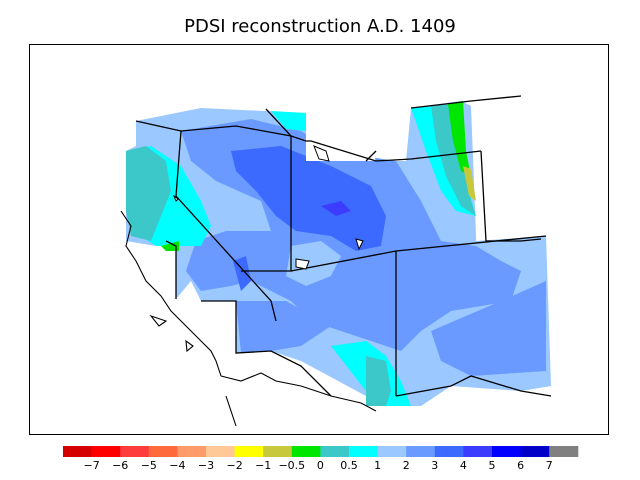 This screenshot has height=480, width=640. Describe the element at coordinates (206, 465) in the screenshot. I see `legend-label: −3` at that location.